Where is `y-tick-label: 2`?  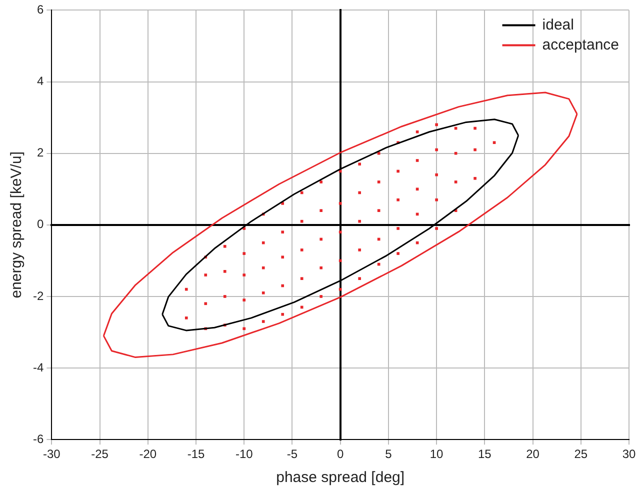 y-tick-label: 2 is located at coordinates (40, 153).